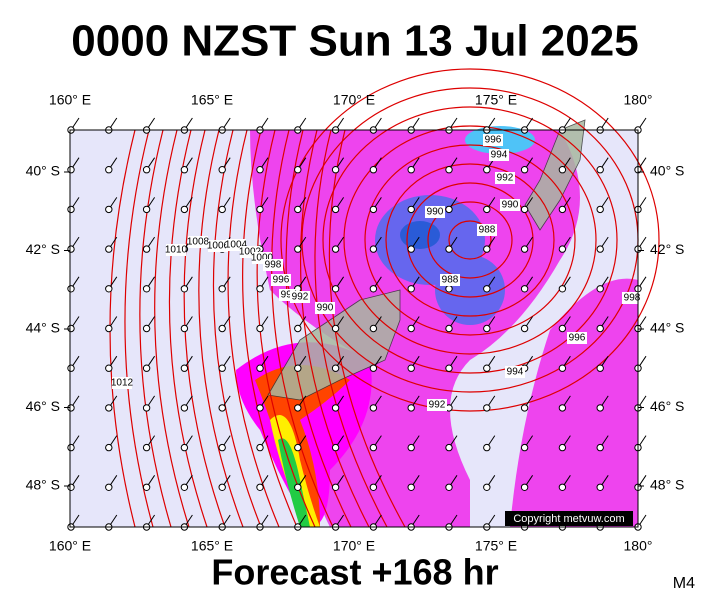 The image size is (711, 600). I want to click on isobar-label: 1012, so click(122, 383).